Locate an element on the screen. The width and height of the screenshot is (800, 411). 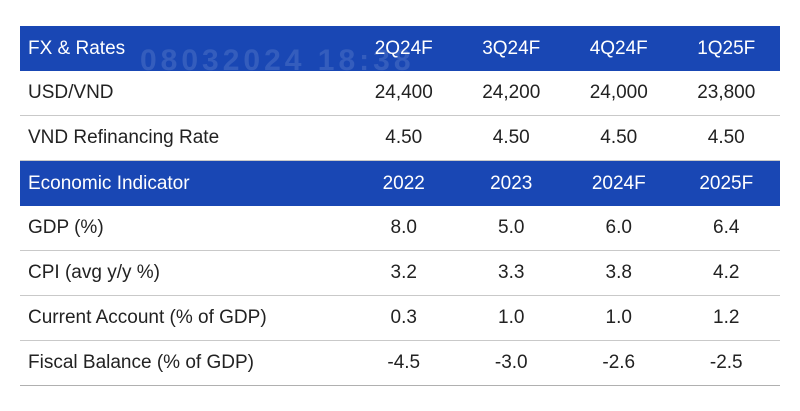
table-row-gdp: GDP (%) 8.0 5.0 6.0 6.4 is located at coordinates (400, 228).